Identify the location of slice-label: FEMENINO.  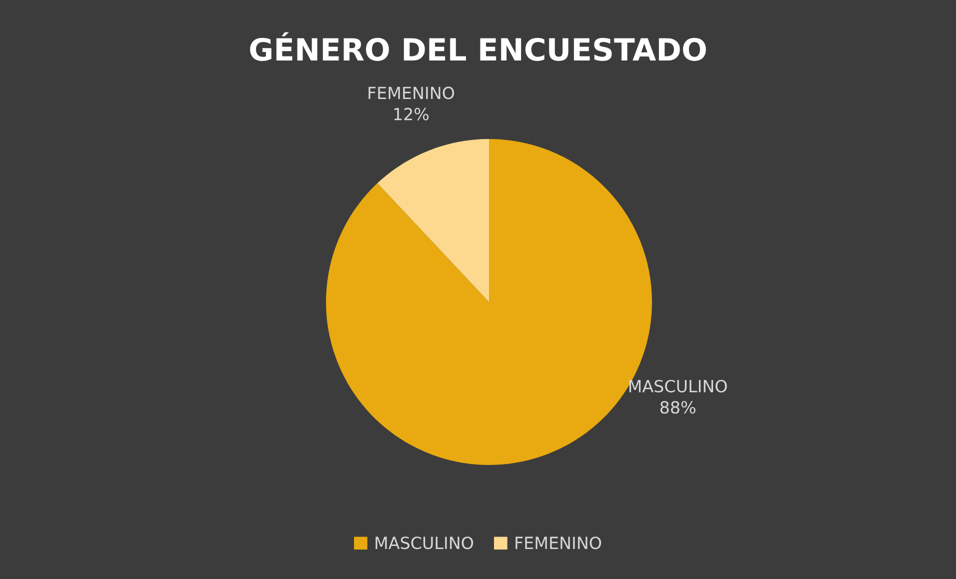
(411, 93).